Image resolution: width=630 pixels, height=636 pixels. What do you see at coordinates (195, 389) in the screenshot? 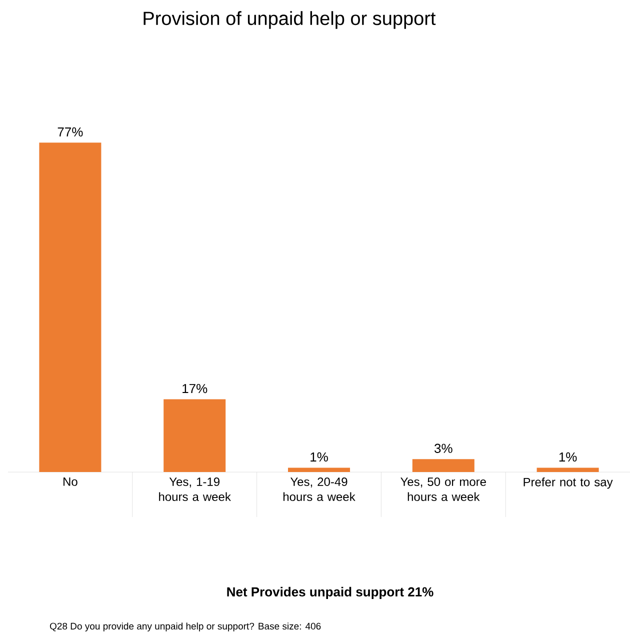
I see `data-label: 17%` at bounding box center [195, 389].